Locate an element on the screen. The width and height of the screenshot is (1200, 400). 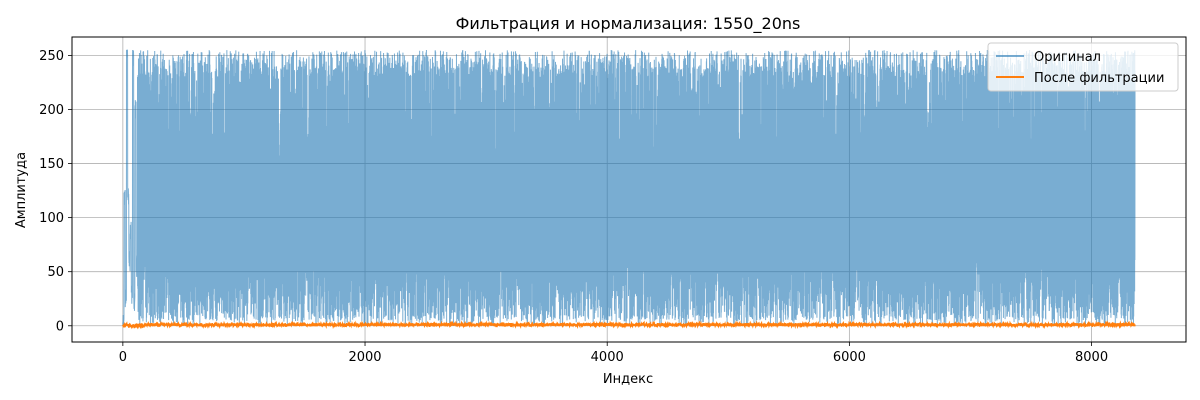
y-tick-label: 150 is located at coordinates (51, 164).